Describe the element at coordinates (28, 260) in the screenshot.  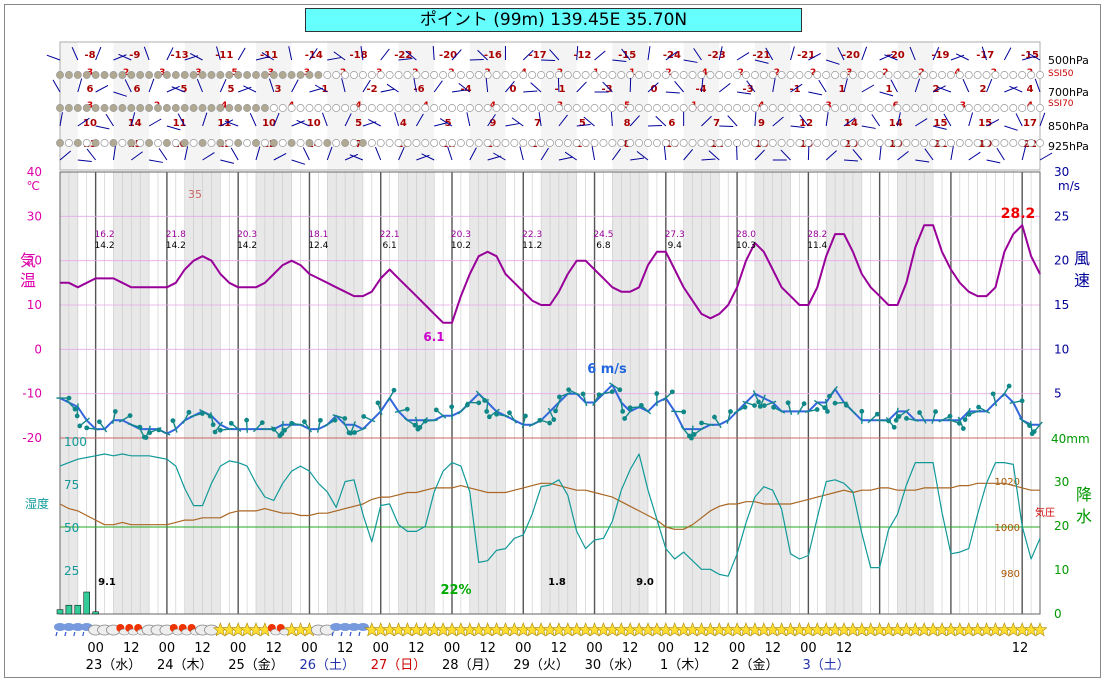
I see `temp-label: 気` at that location.